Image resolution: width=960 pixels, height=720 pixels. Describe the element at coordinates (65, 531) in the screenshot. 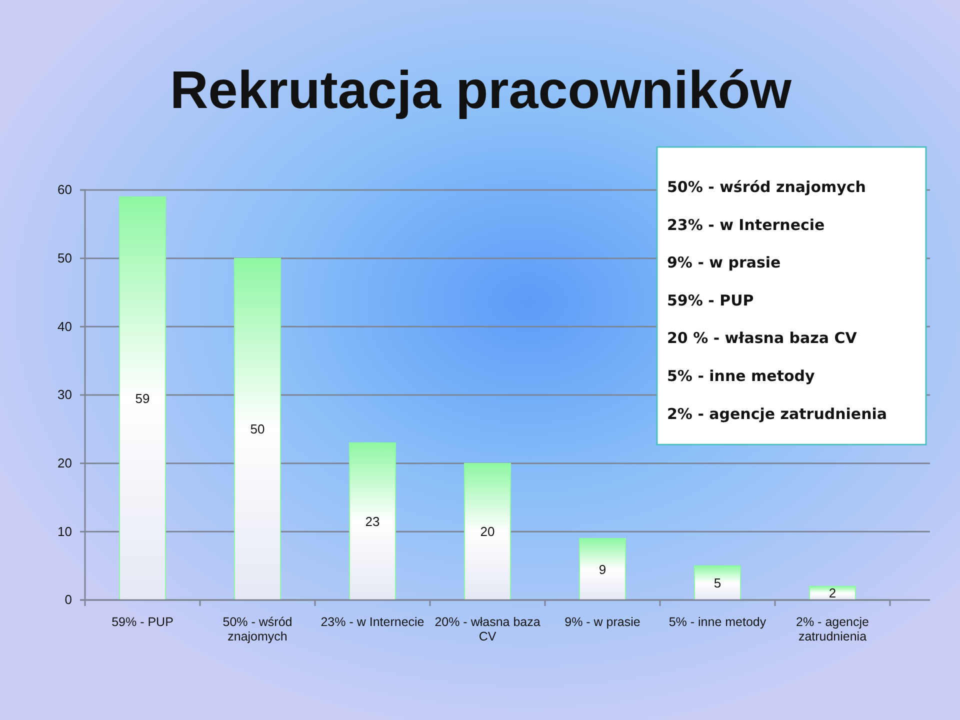

I see `y-tick-label: 10` at that location.